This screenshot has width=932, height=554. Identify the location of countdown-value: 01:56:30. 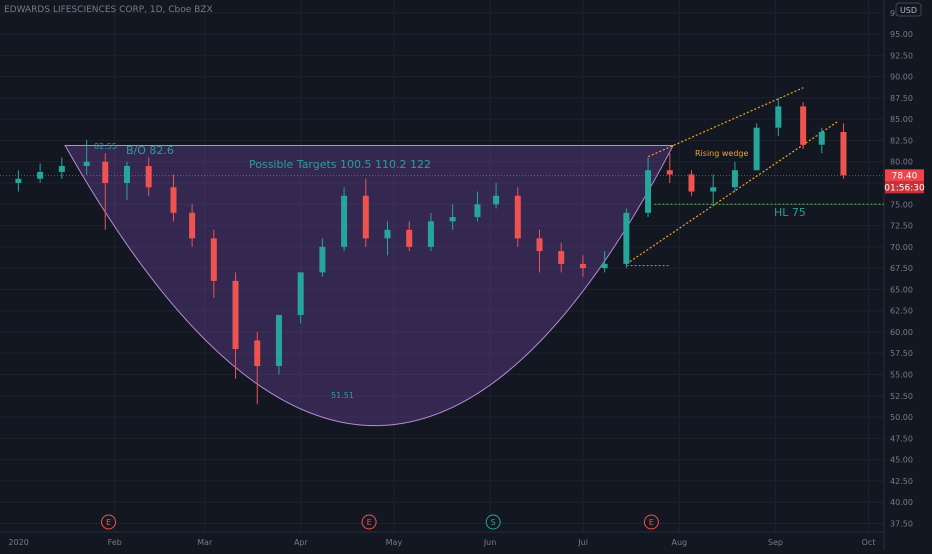
(904, 188).